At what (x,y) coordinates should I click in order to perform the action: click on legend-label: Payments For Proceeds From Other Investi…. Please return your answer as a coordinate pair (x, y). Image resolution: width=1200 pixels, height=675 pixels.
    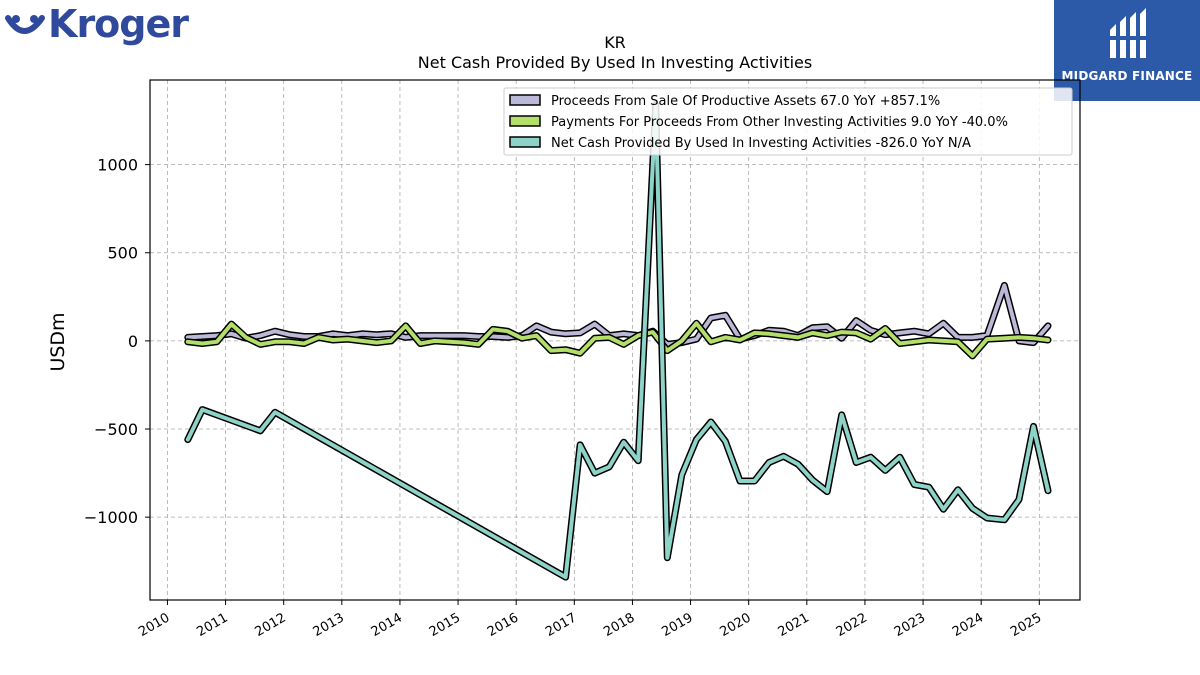
    Looking at the image, I should click on (779, 122).